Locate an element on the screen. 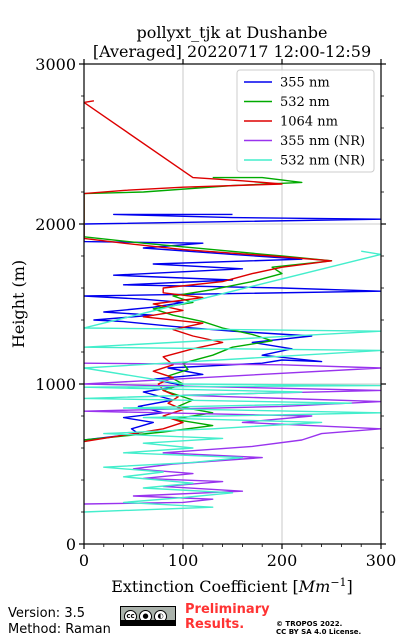 This screenshot has width=400, height=640. x-tick-label-2: 200 is located at coordinates (282, 560).